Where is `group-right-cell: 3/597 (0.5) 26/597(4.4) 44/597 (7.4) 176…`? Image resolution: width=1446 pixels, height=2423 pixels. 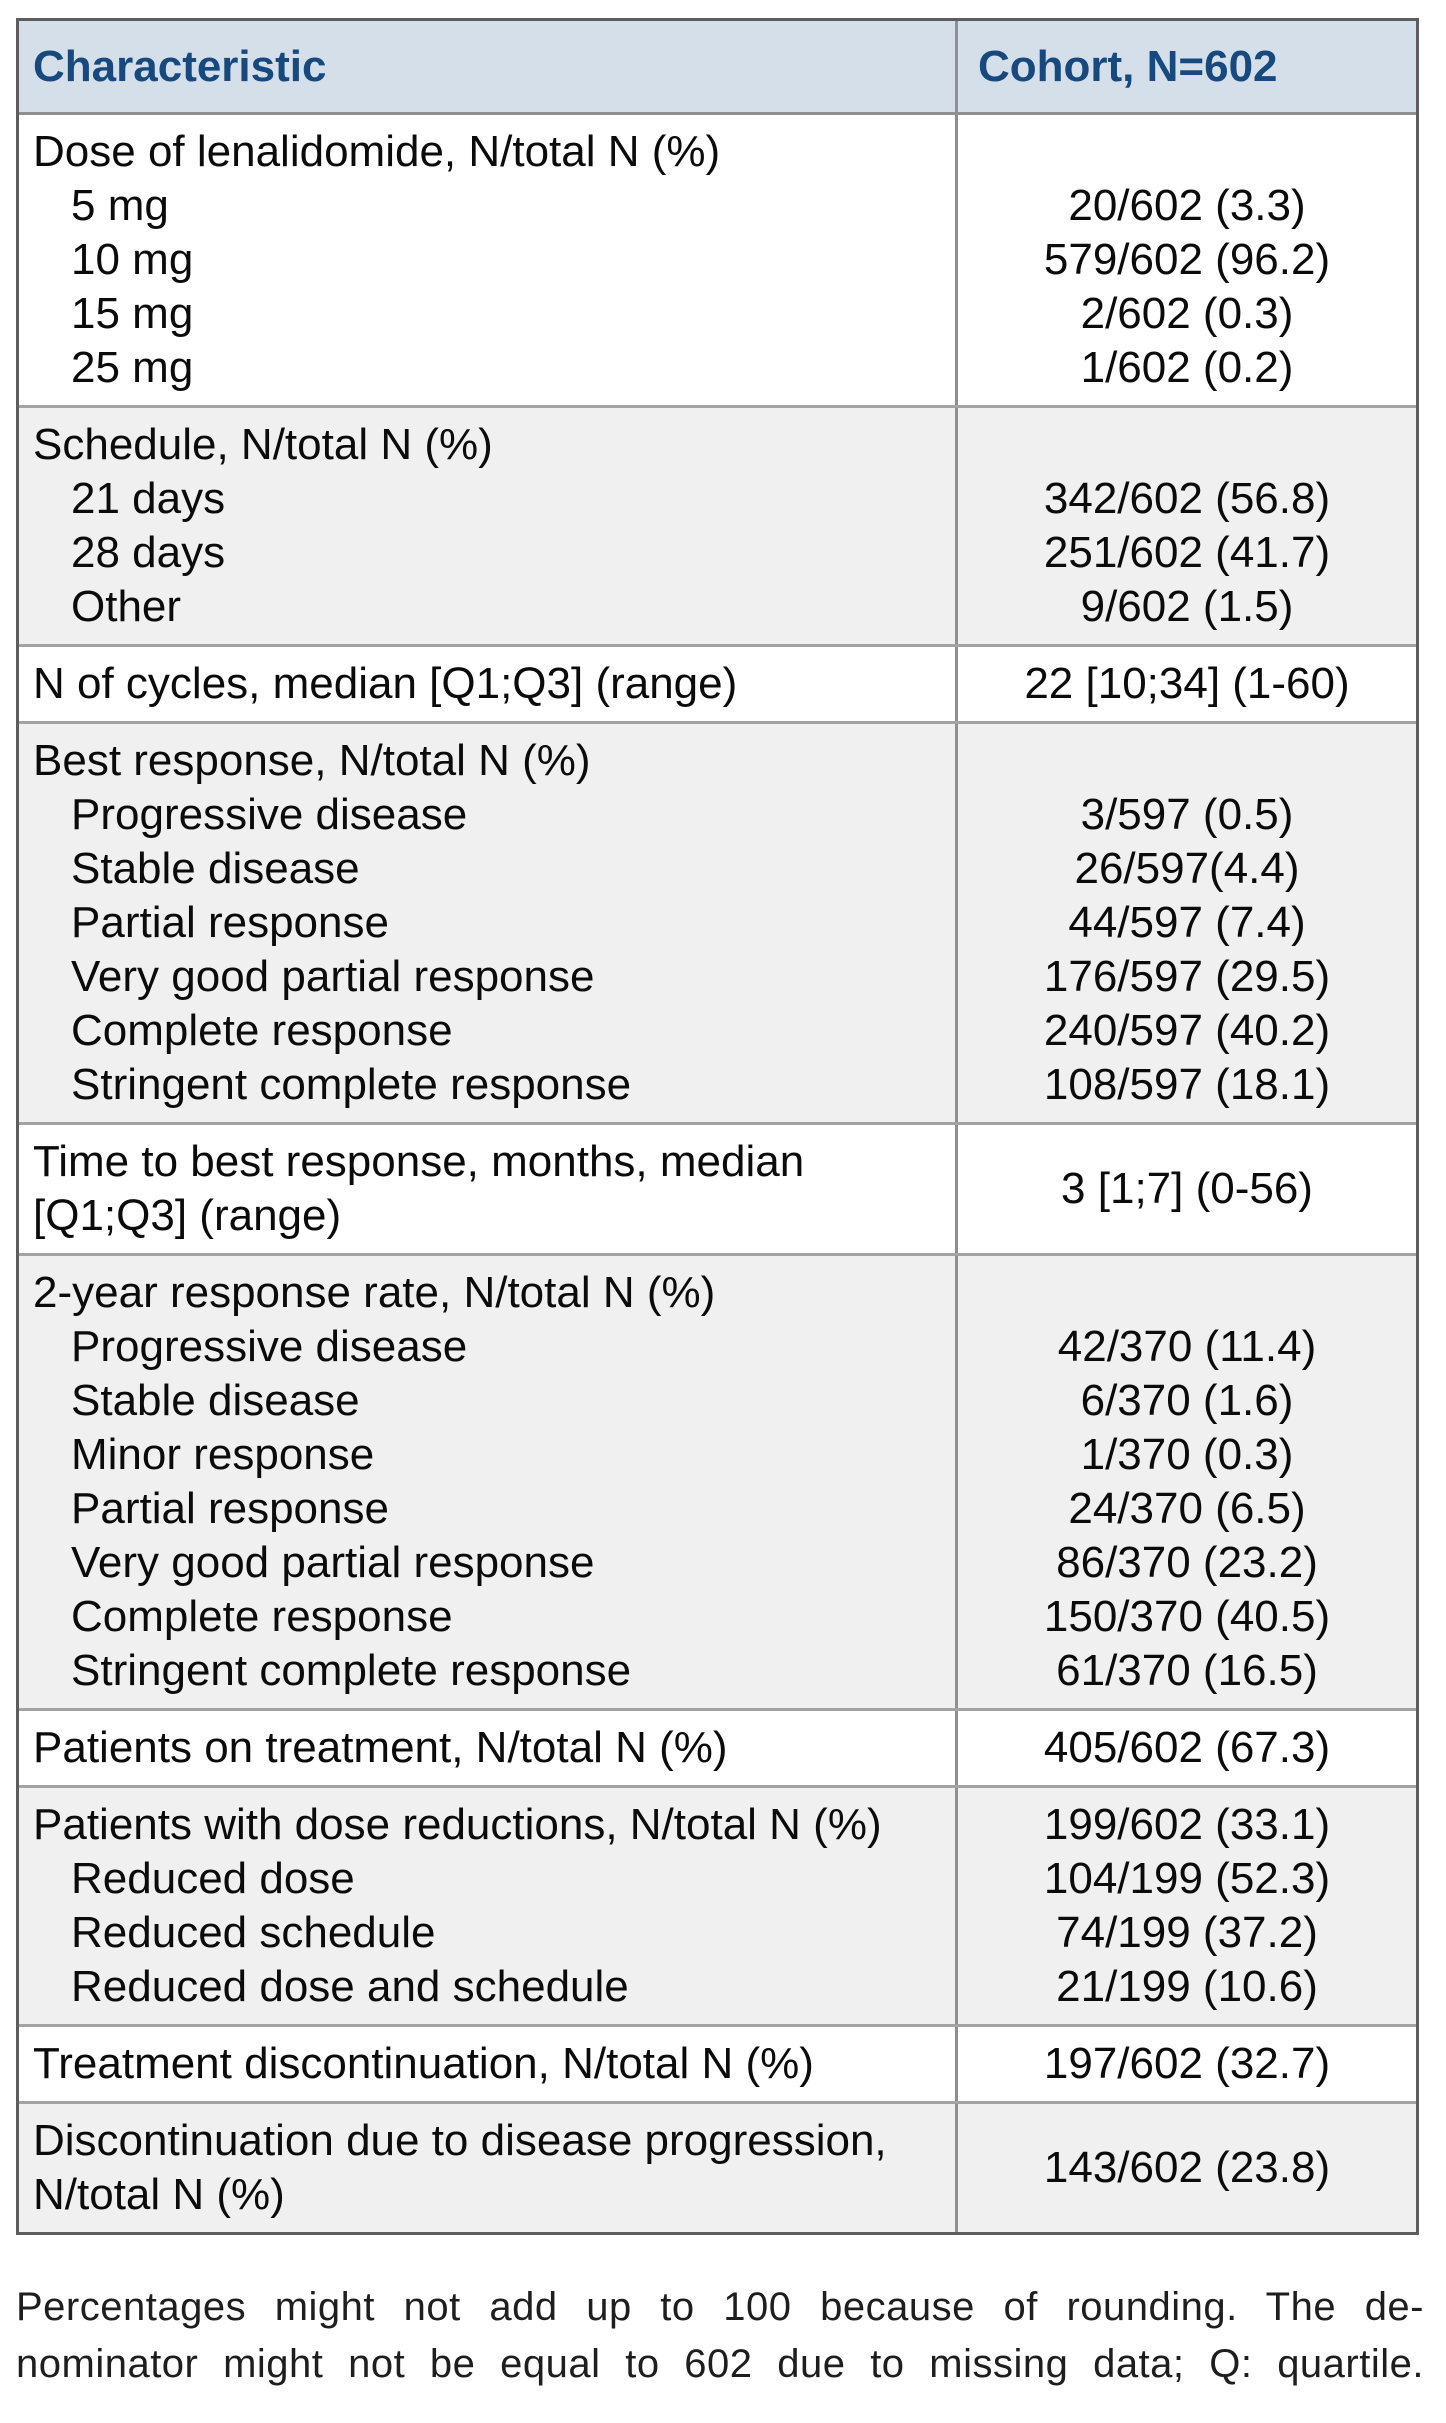 group-right-cell: 3/597 (0.5) 26/597(4.4) 44/597 (7.4) 176… is located at coordinates (1185, 923).